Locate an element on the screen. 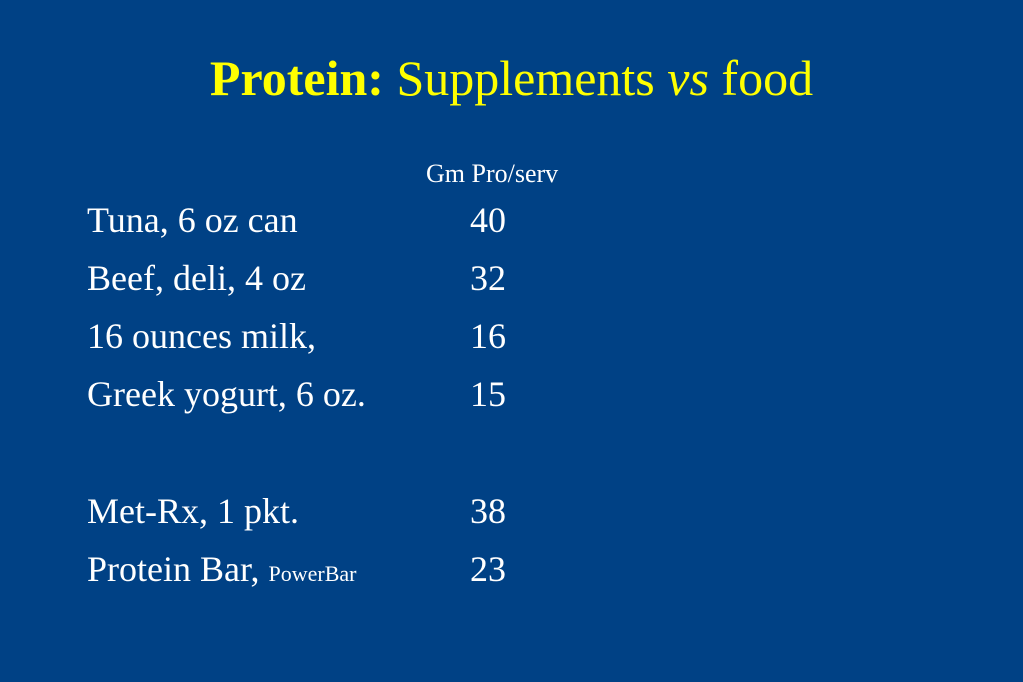 This screenshot has width=1023, height=682. protein-value: 23 is located at coordinates (488, 569).